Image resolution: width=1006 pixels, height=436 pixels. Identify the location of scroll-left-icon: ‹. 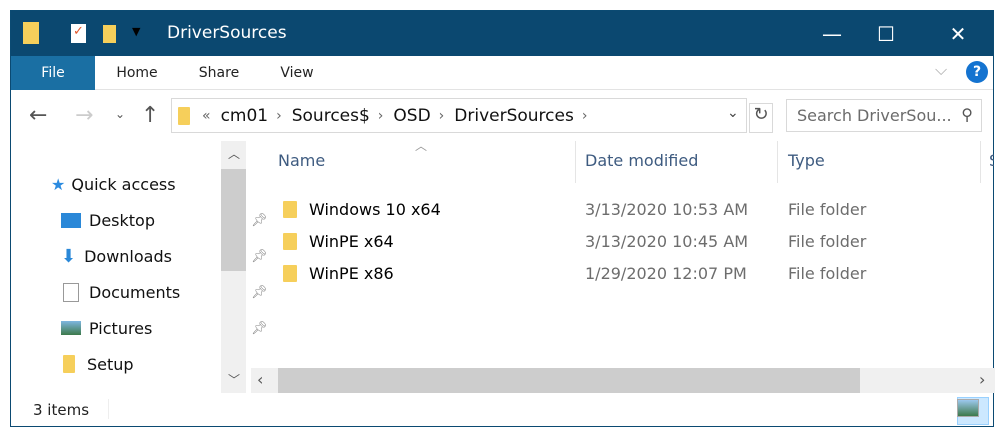
(260, 379).